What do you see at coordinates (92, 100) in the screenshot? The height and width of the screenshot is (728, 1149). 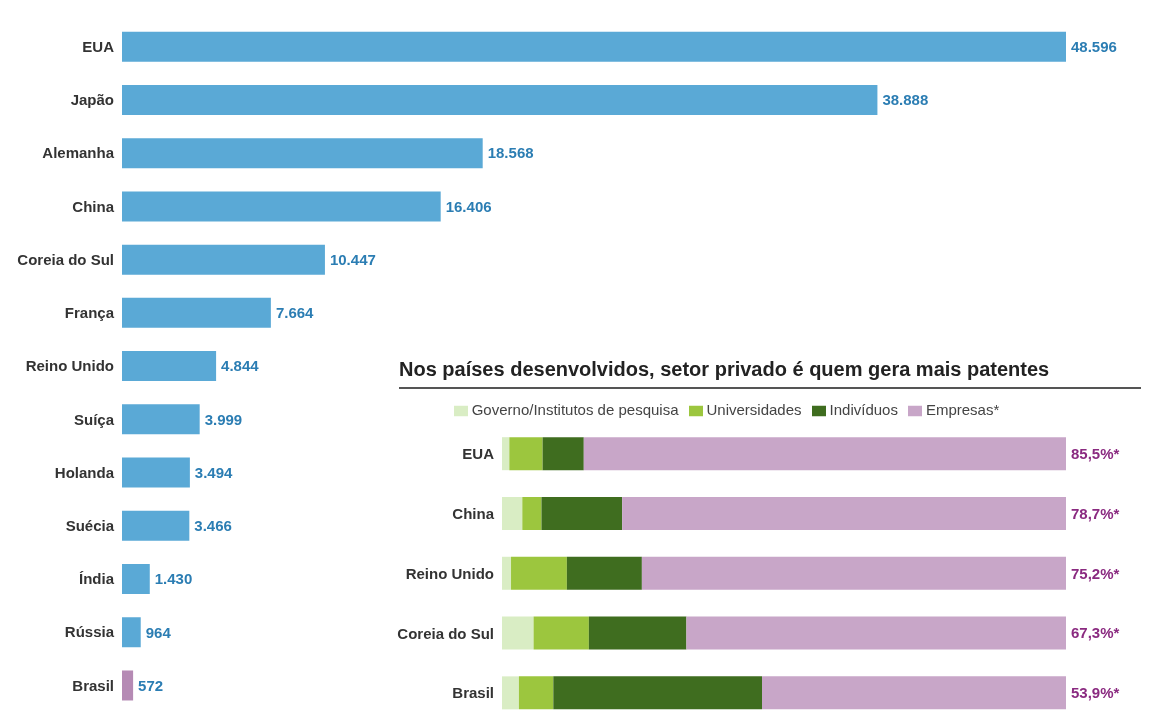 I see `y-tick-label: Japão` at bounding box center [92, 100].